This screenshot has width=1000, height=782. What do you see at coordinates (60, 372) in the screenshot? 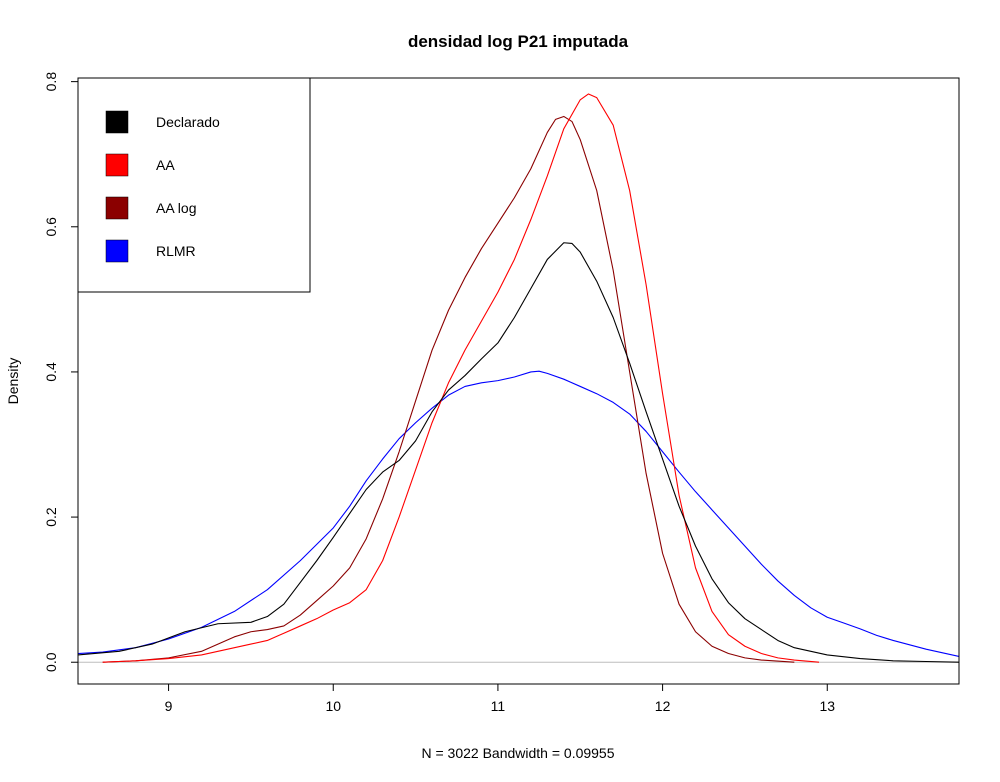
I see `y-axis: 0.0 0.2 0.4 0.6 0.8` at bounding box center [60, 372].